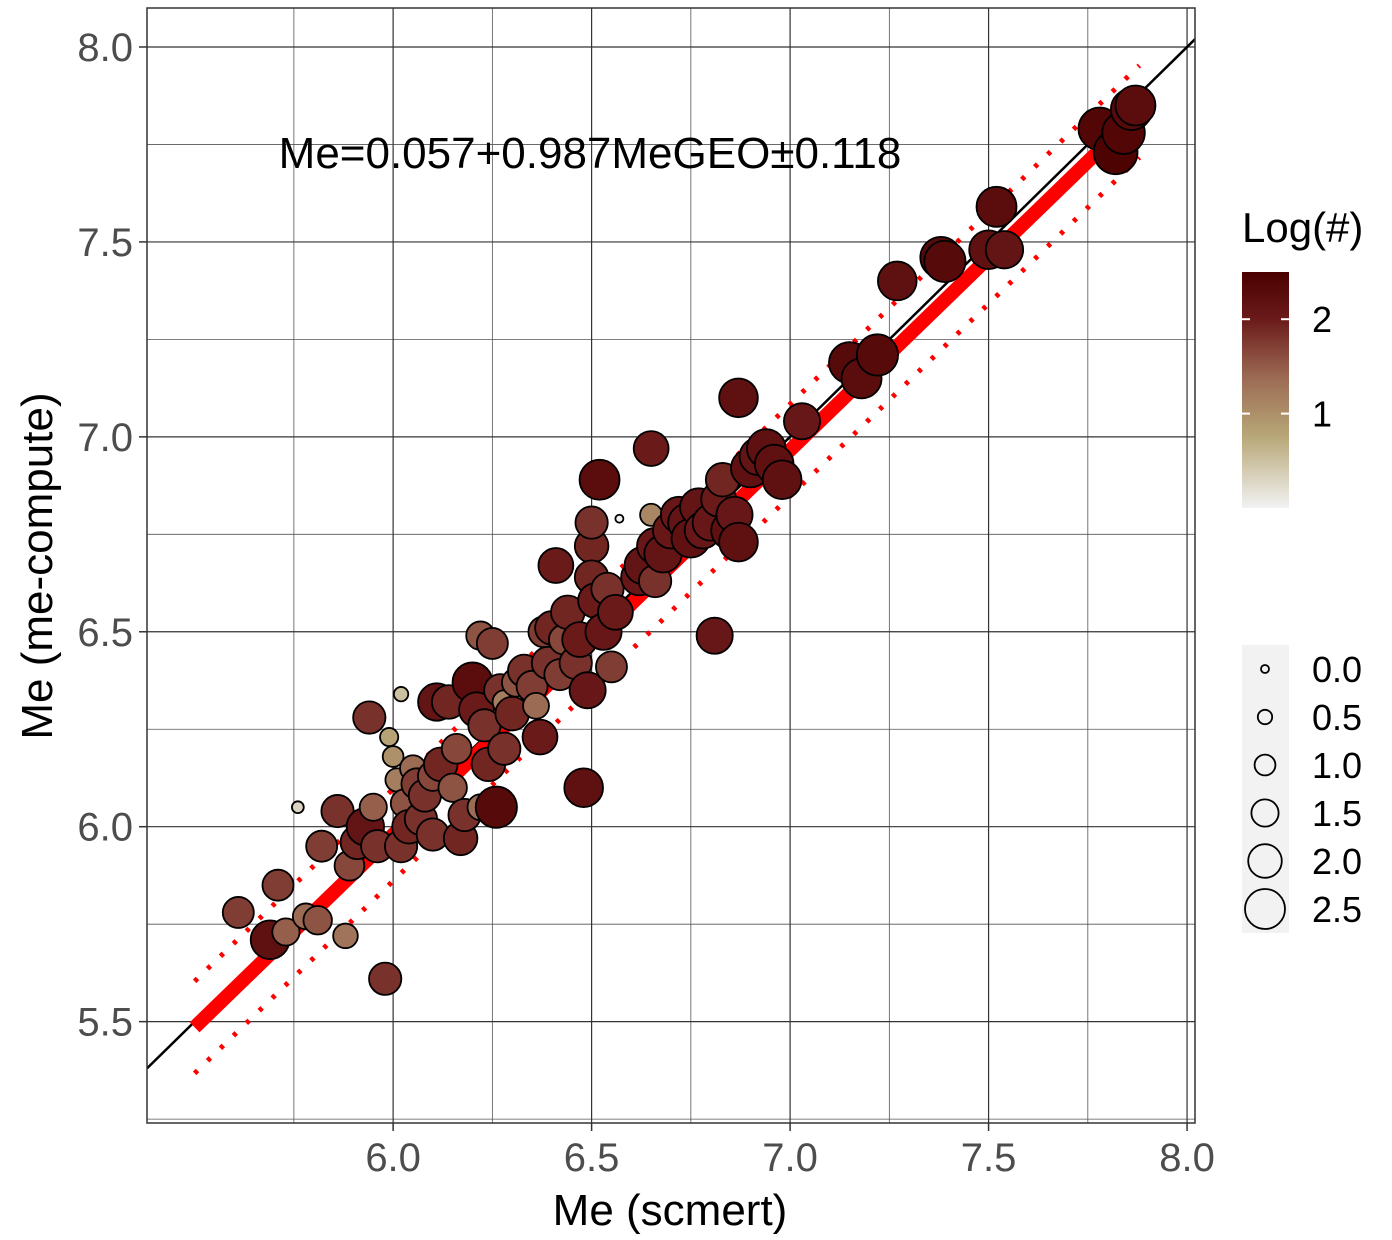 The width and height of the screenshot is (1392, 1240). I want to click on colorbar-label: 2, so click(1322, 319).